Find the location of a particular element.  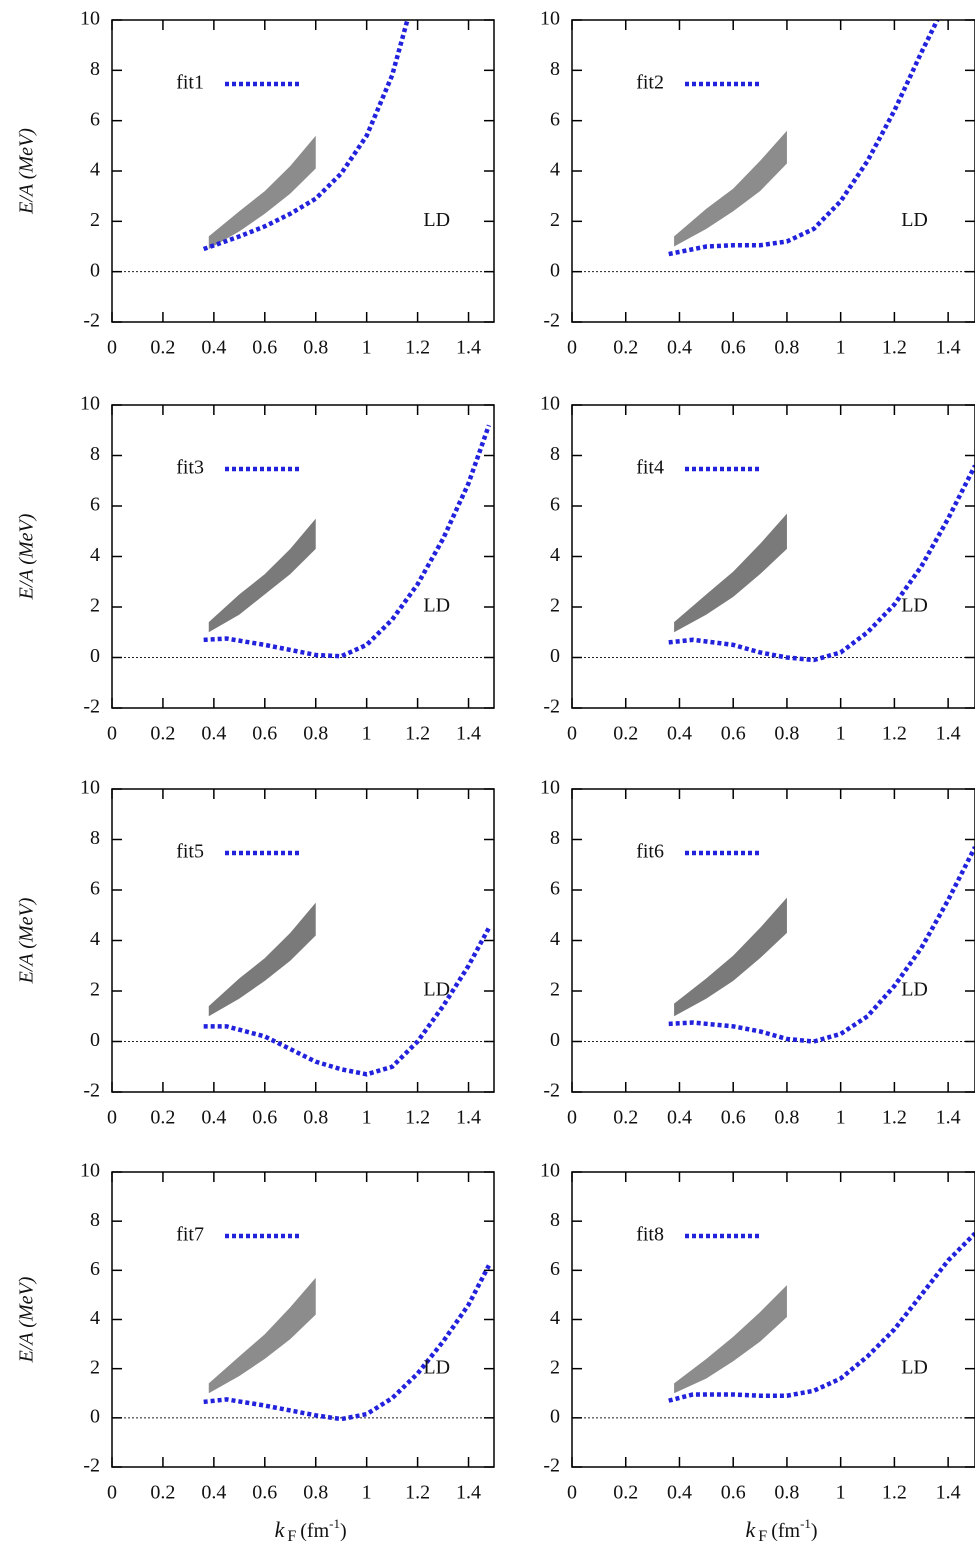

legend-label: fit2 is located at coordinates (650, 83).